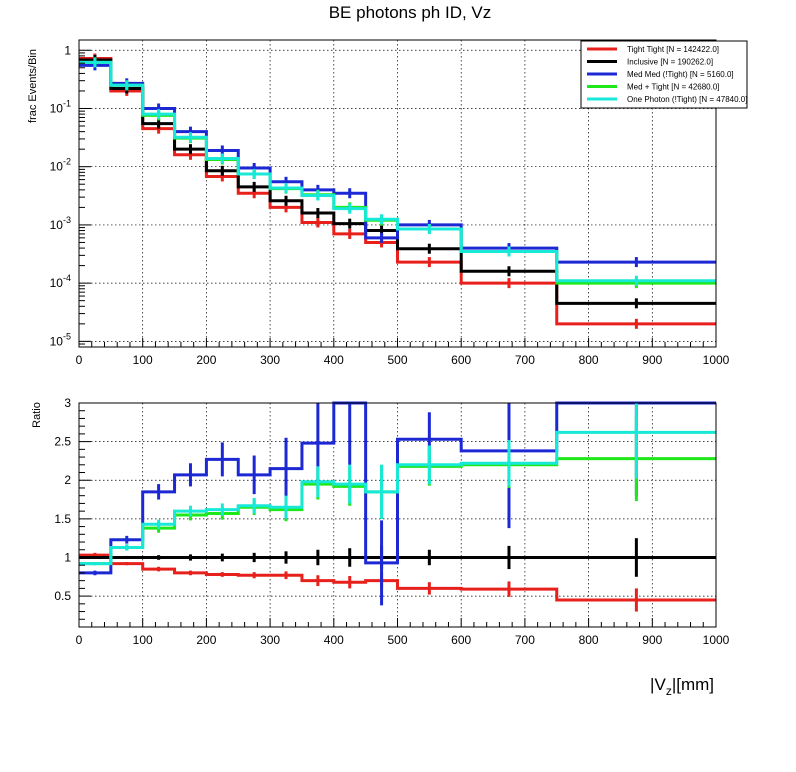 Image resolution: width=796 pixels, height=772 pixels. What do you see at coordinates (687, 99) in the screenshot?
I see `legend-entry-one-photon-tight: One Photon (!Tight) [N = 47840.0]` at bounding box center [687, 99].